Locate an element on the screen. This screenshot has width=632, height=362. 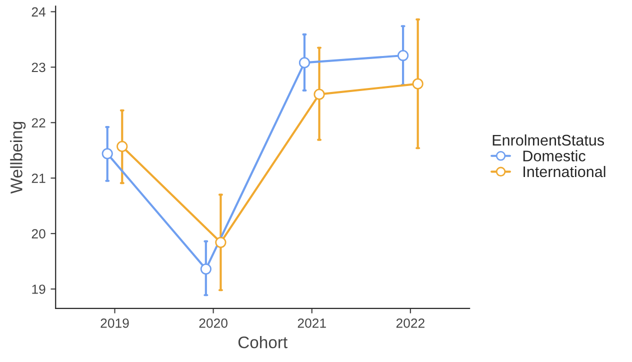
y-tick-label: 22 is located at coordinates (39, 123).